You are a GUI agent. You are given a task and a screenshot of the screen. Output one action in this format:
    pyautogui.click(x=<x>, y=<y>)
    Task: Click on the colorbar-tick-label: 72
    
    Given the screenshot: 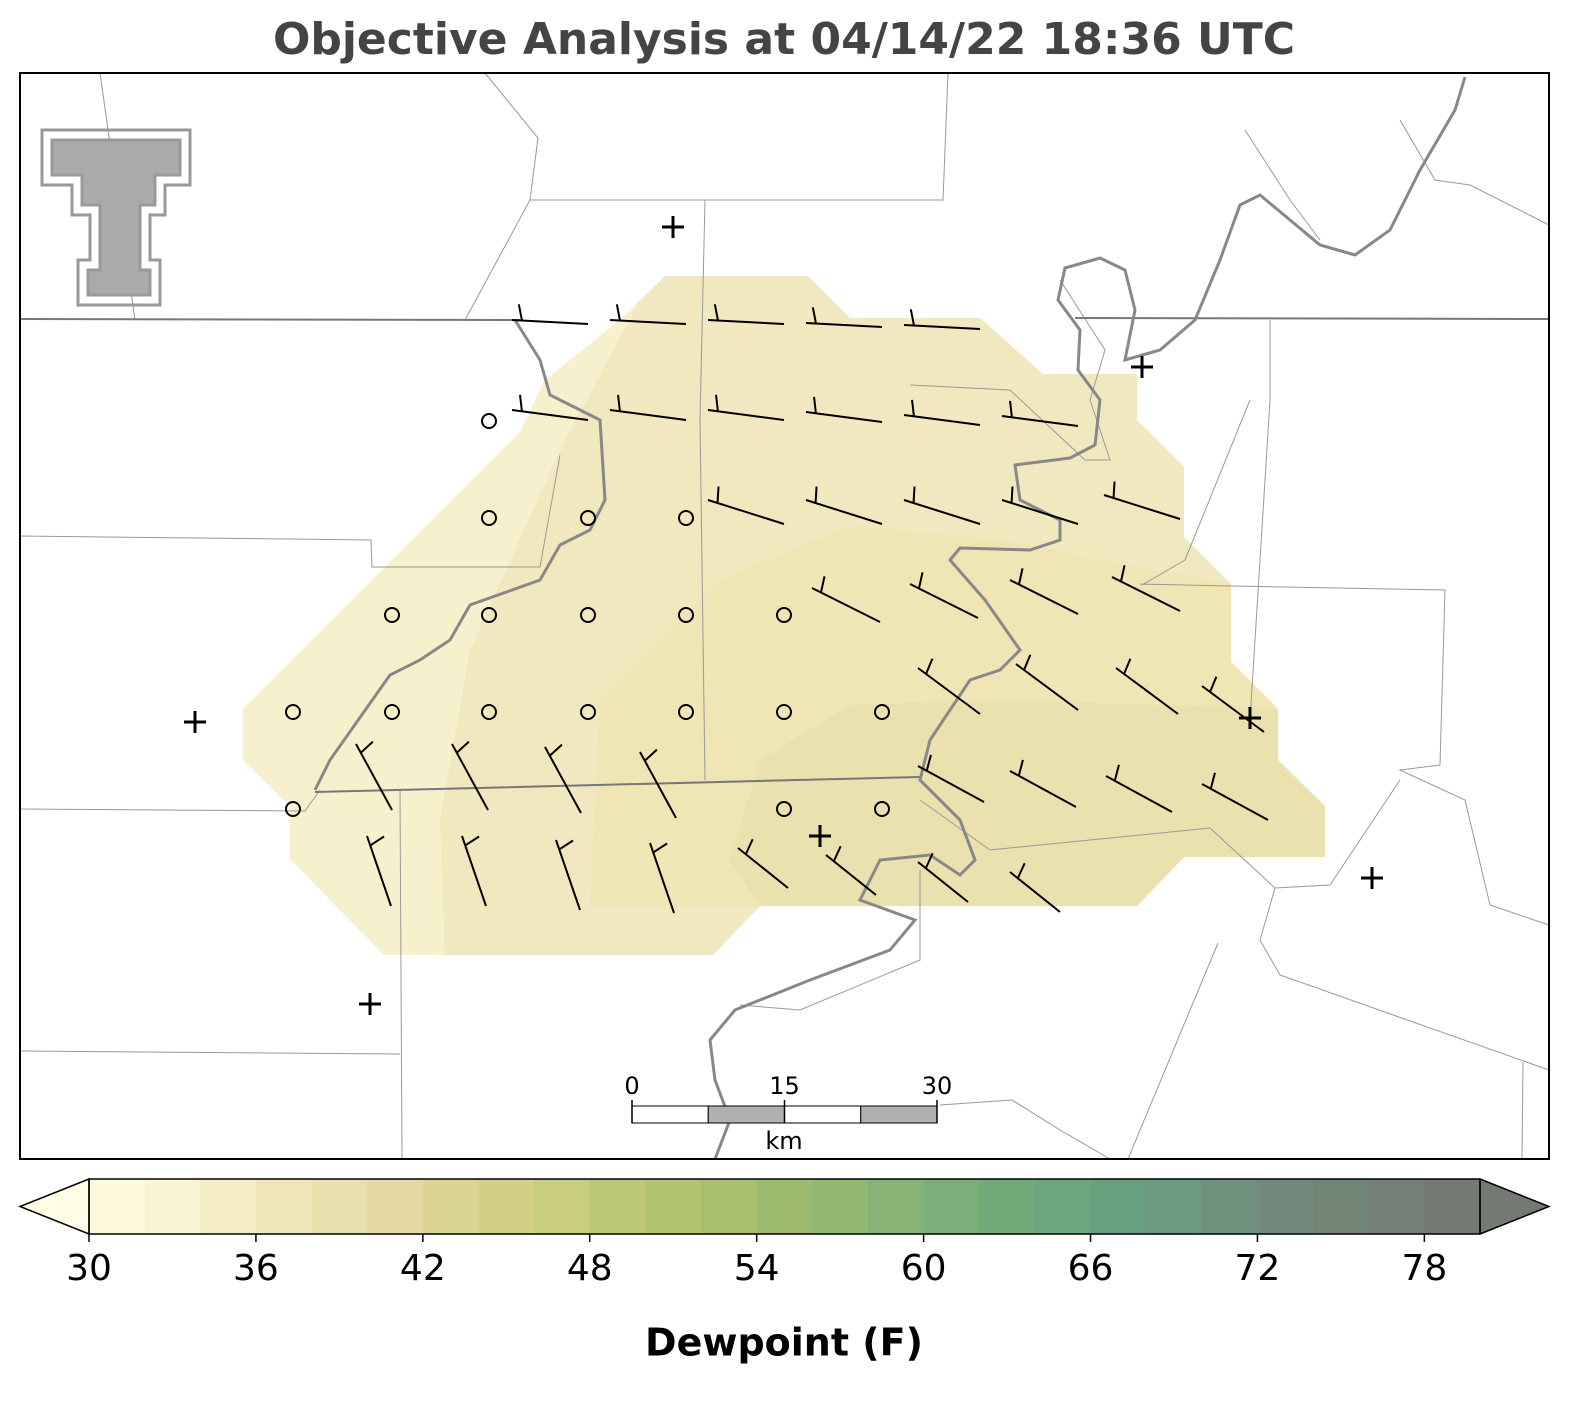 What is the action you would take?
    pyautogui.click(x=1258, y=1268)
    